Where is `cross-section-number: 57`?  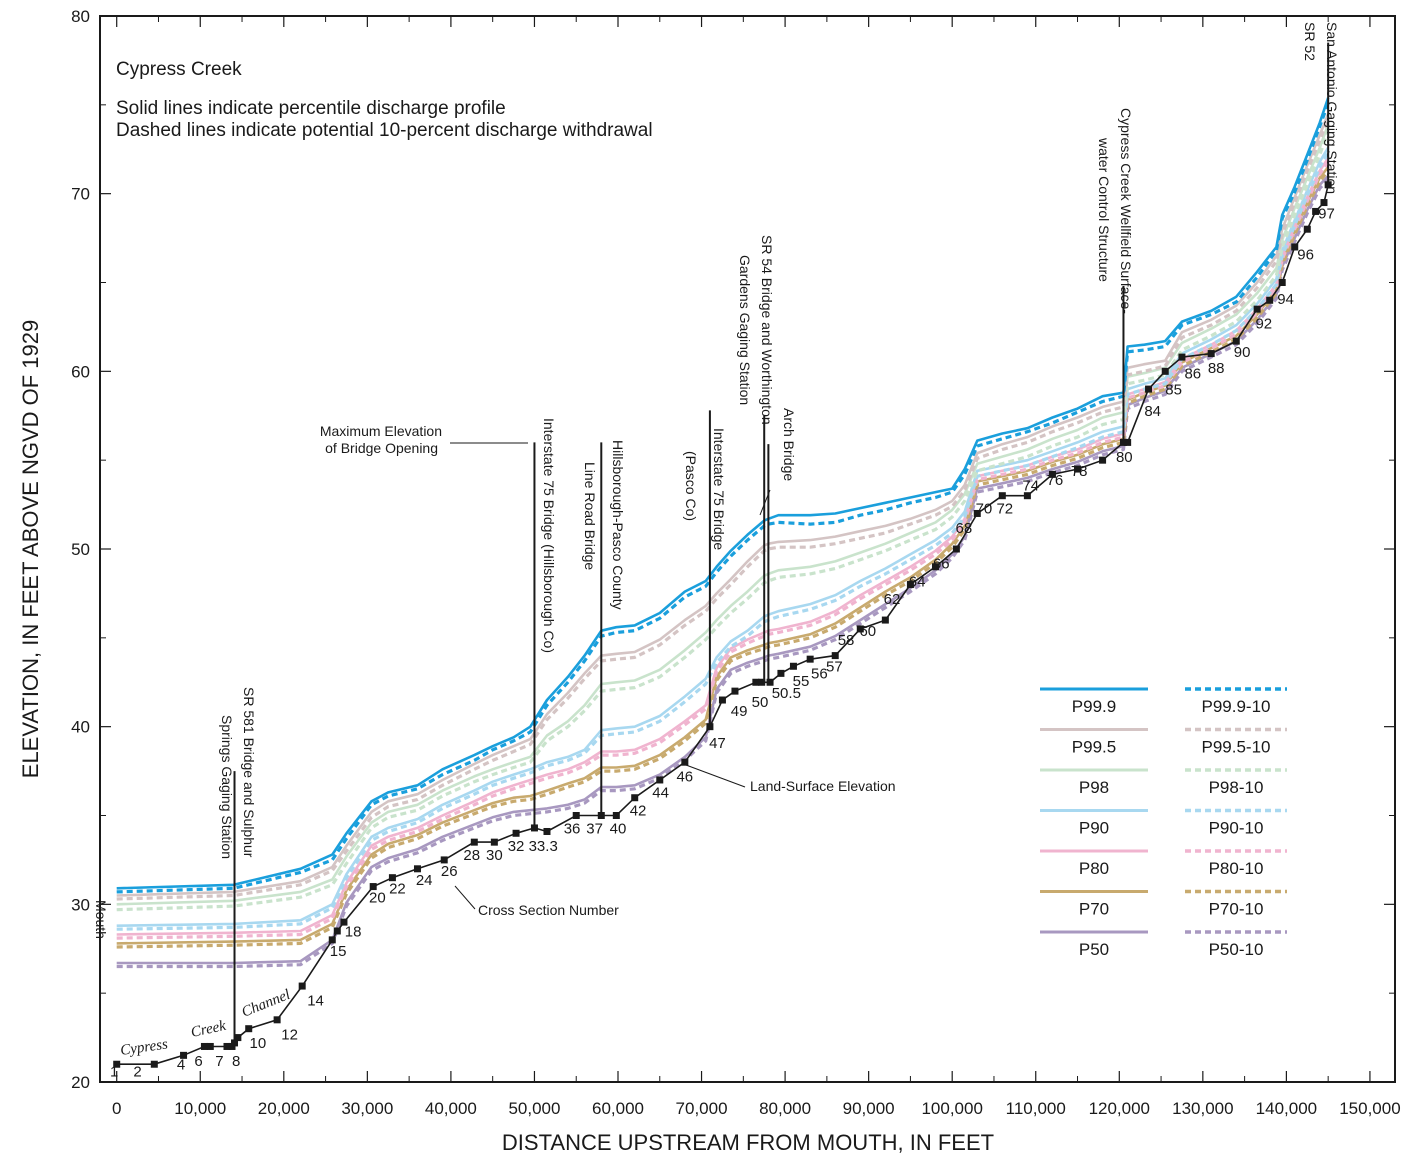
cross-section-number: 57 is located at coordinates (834, 667).